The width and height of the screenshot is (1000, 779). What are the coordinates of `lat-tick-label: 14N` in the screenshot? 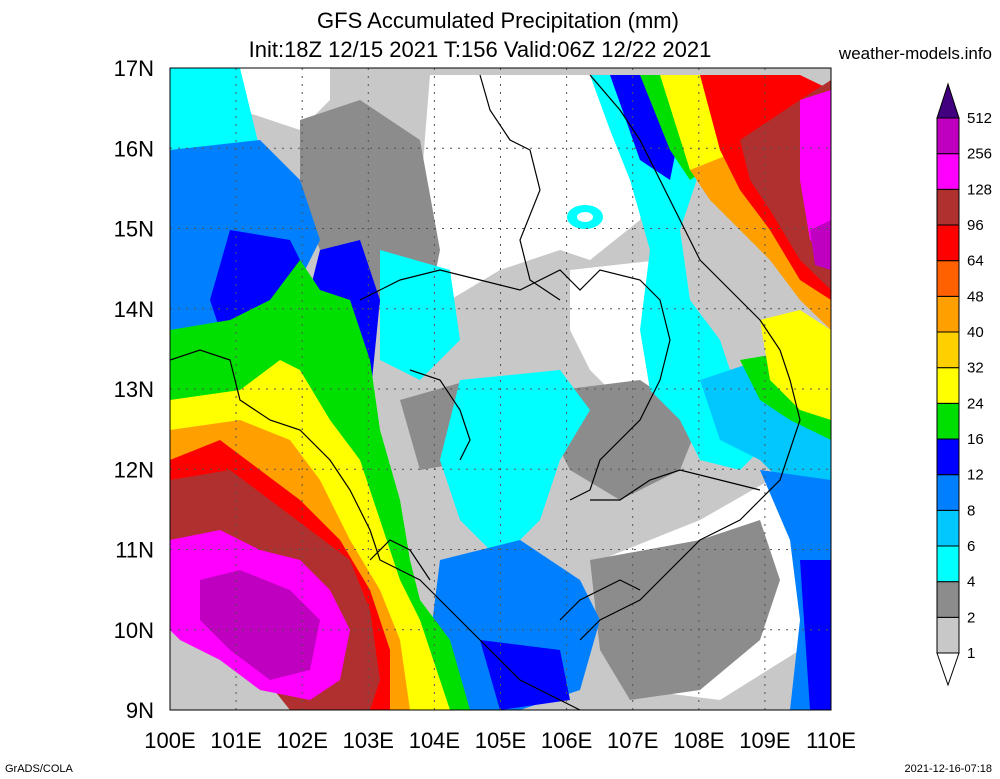 It's located at (134, 309).